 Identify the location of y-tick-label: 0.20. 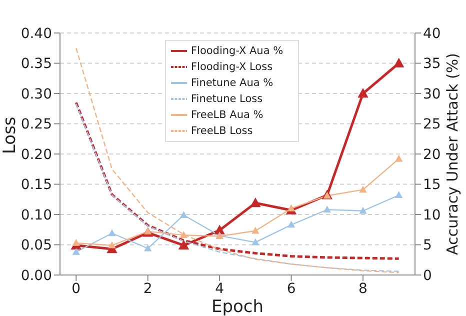
(36, 154).